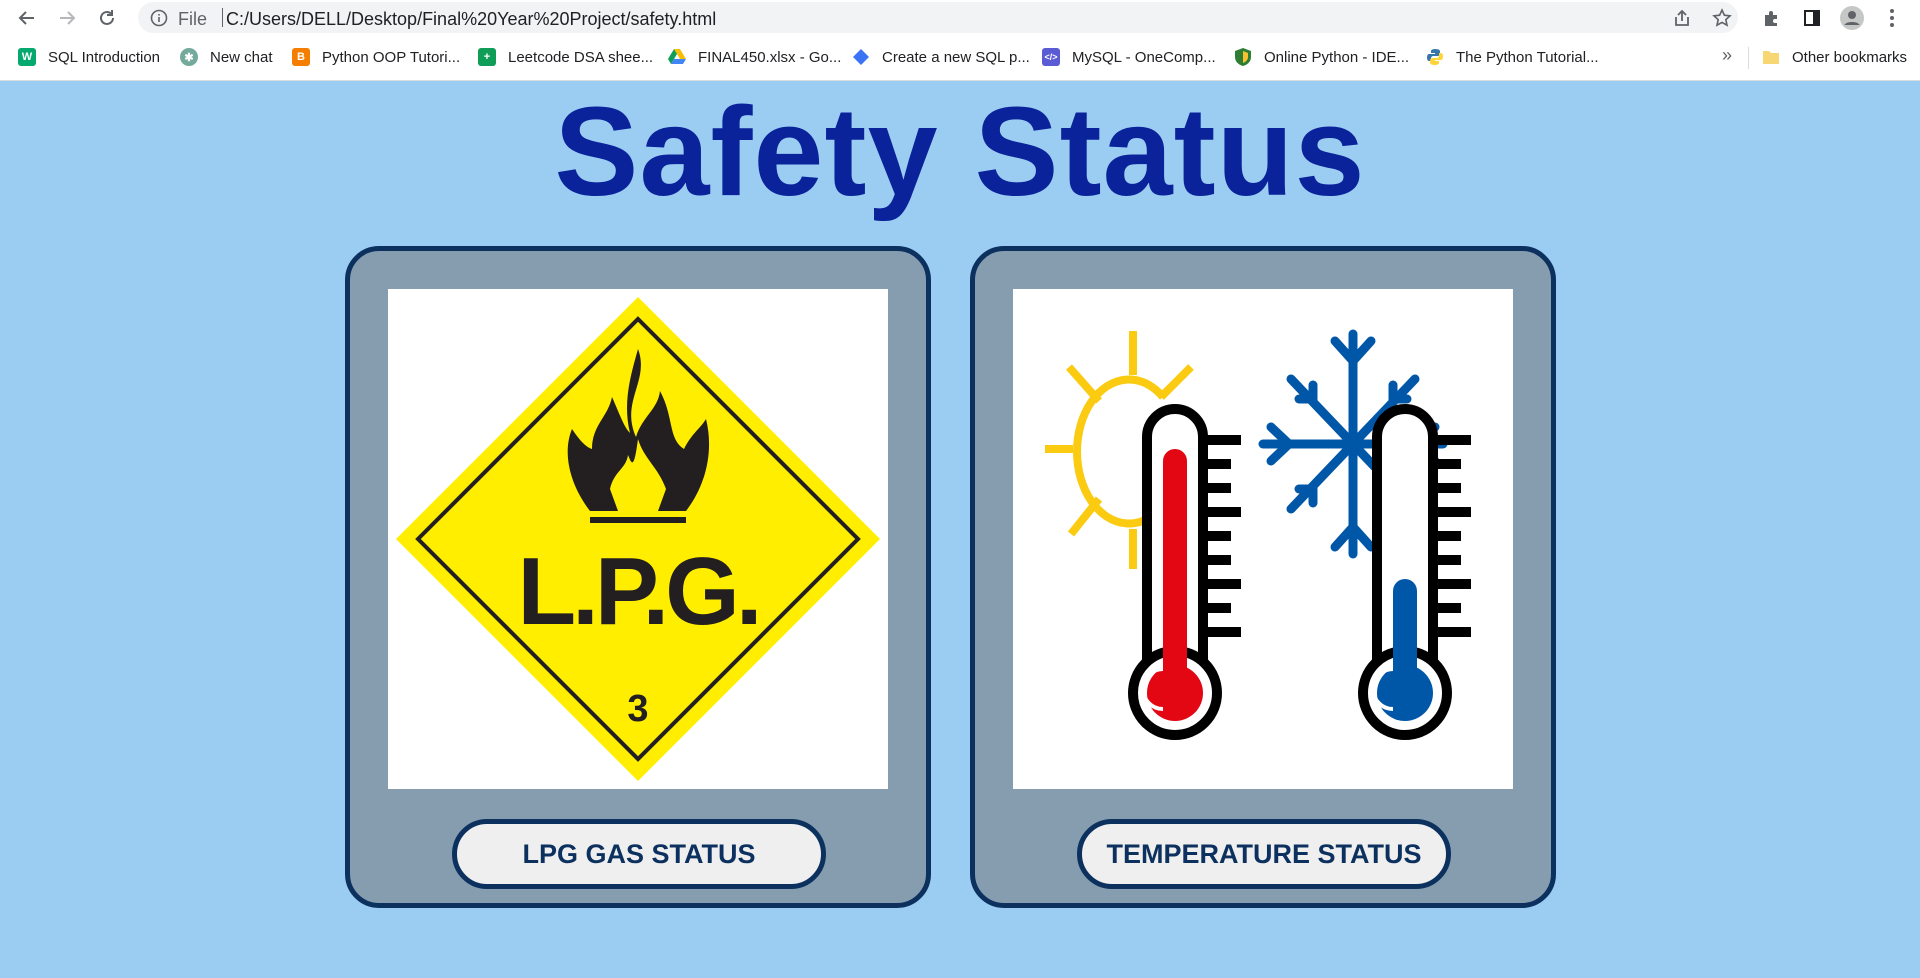 This screenshot has width=1920, height=978. I want to click on url-scheme: File, so click(193, 19).